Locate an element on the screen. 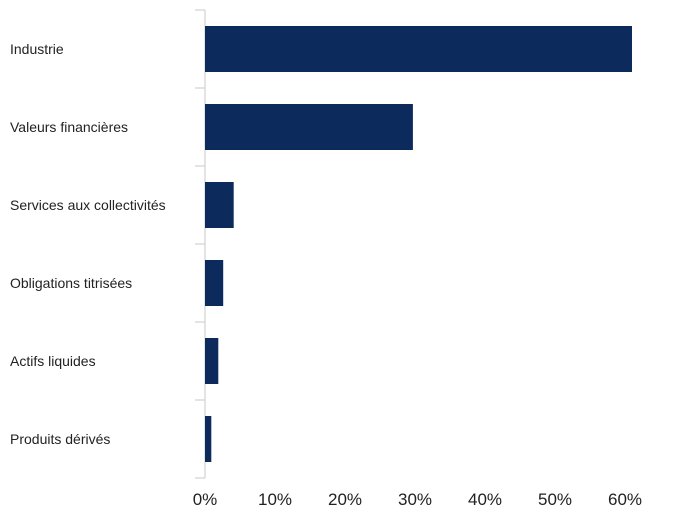 The height and width of the screenshot is (509, 693). category-label: Actifs liquides is located at coordinates (53, 361).